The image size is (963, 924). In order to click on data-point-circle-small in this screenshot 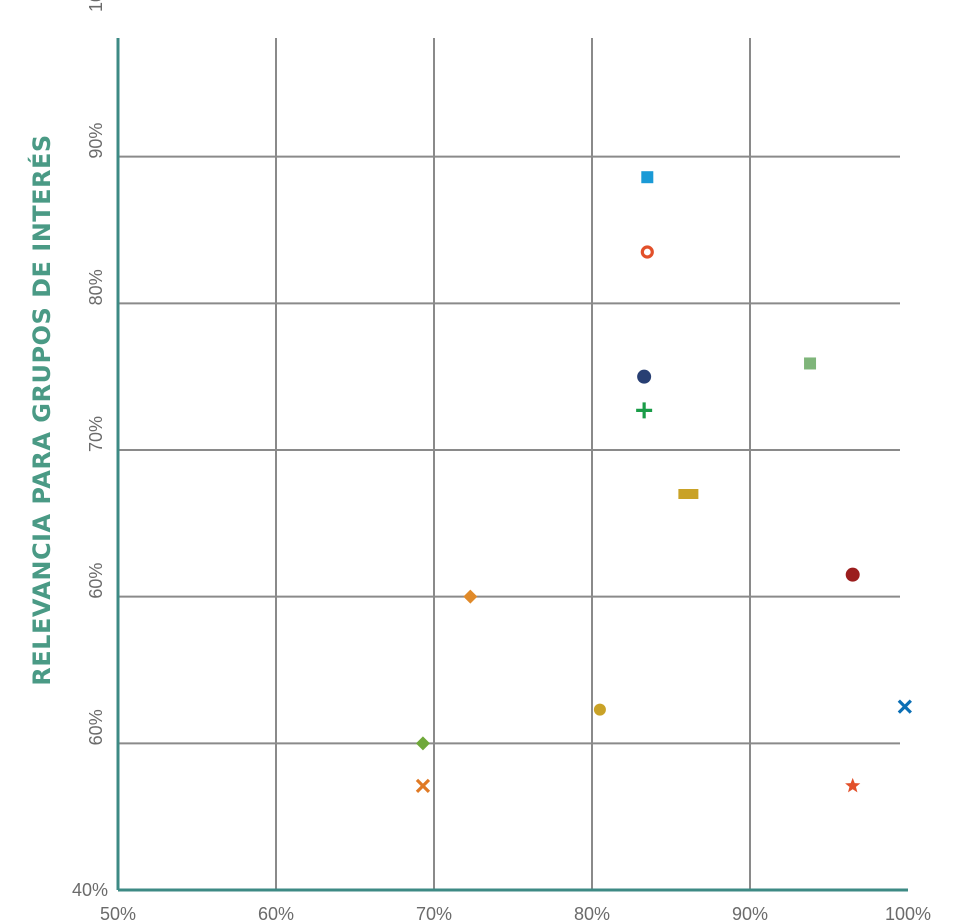, I will do `click(599, 709)`.